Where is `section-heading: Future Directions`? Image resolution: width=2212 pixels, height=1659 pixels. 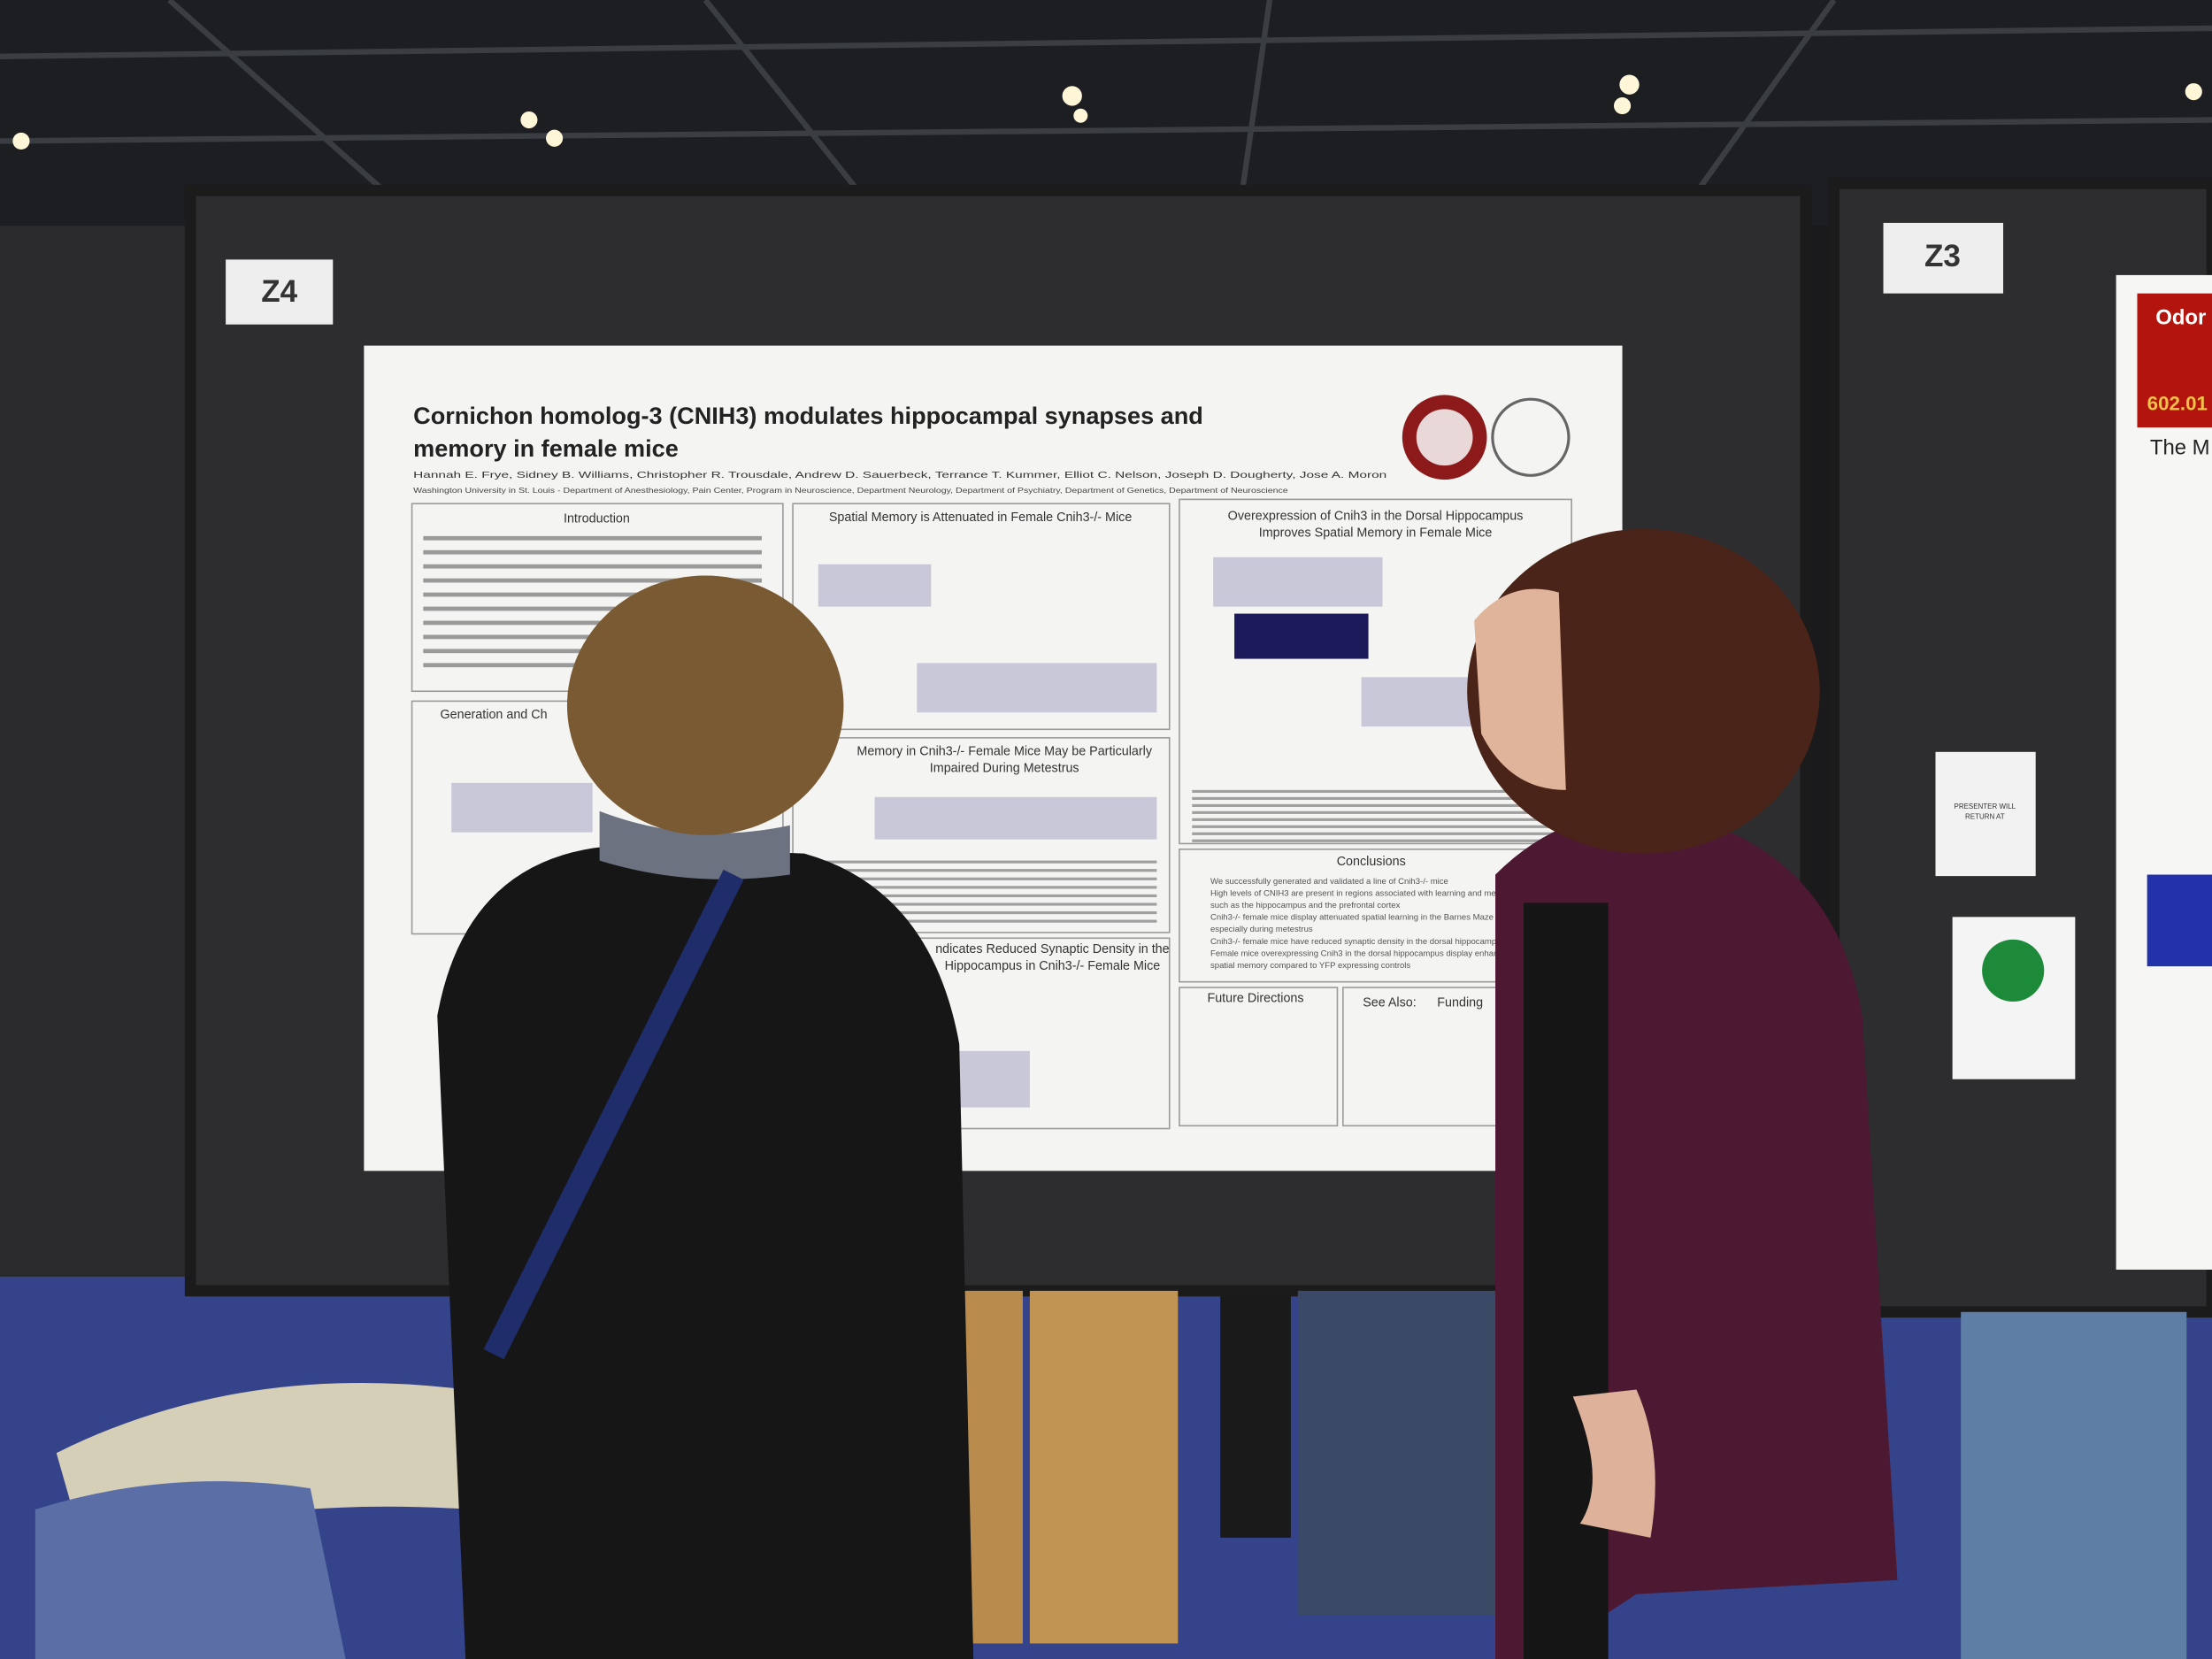
section-heading: Future Directions is located at coordinates (1255, 999).